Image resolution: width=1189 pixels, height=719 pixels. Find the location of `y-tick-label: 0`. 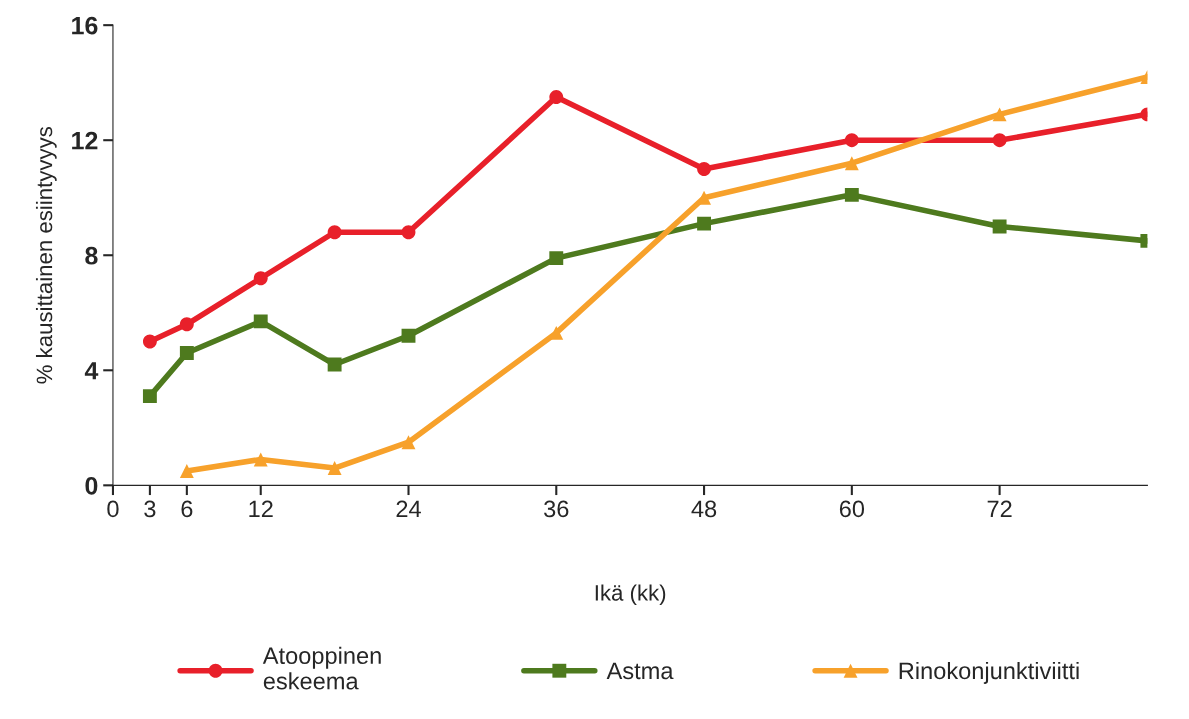

y-tick-label: 0 is located at coordinates (91, 485).